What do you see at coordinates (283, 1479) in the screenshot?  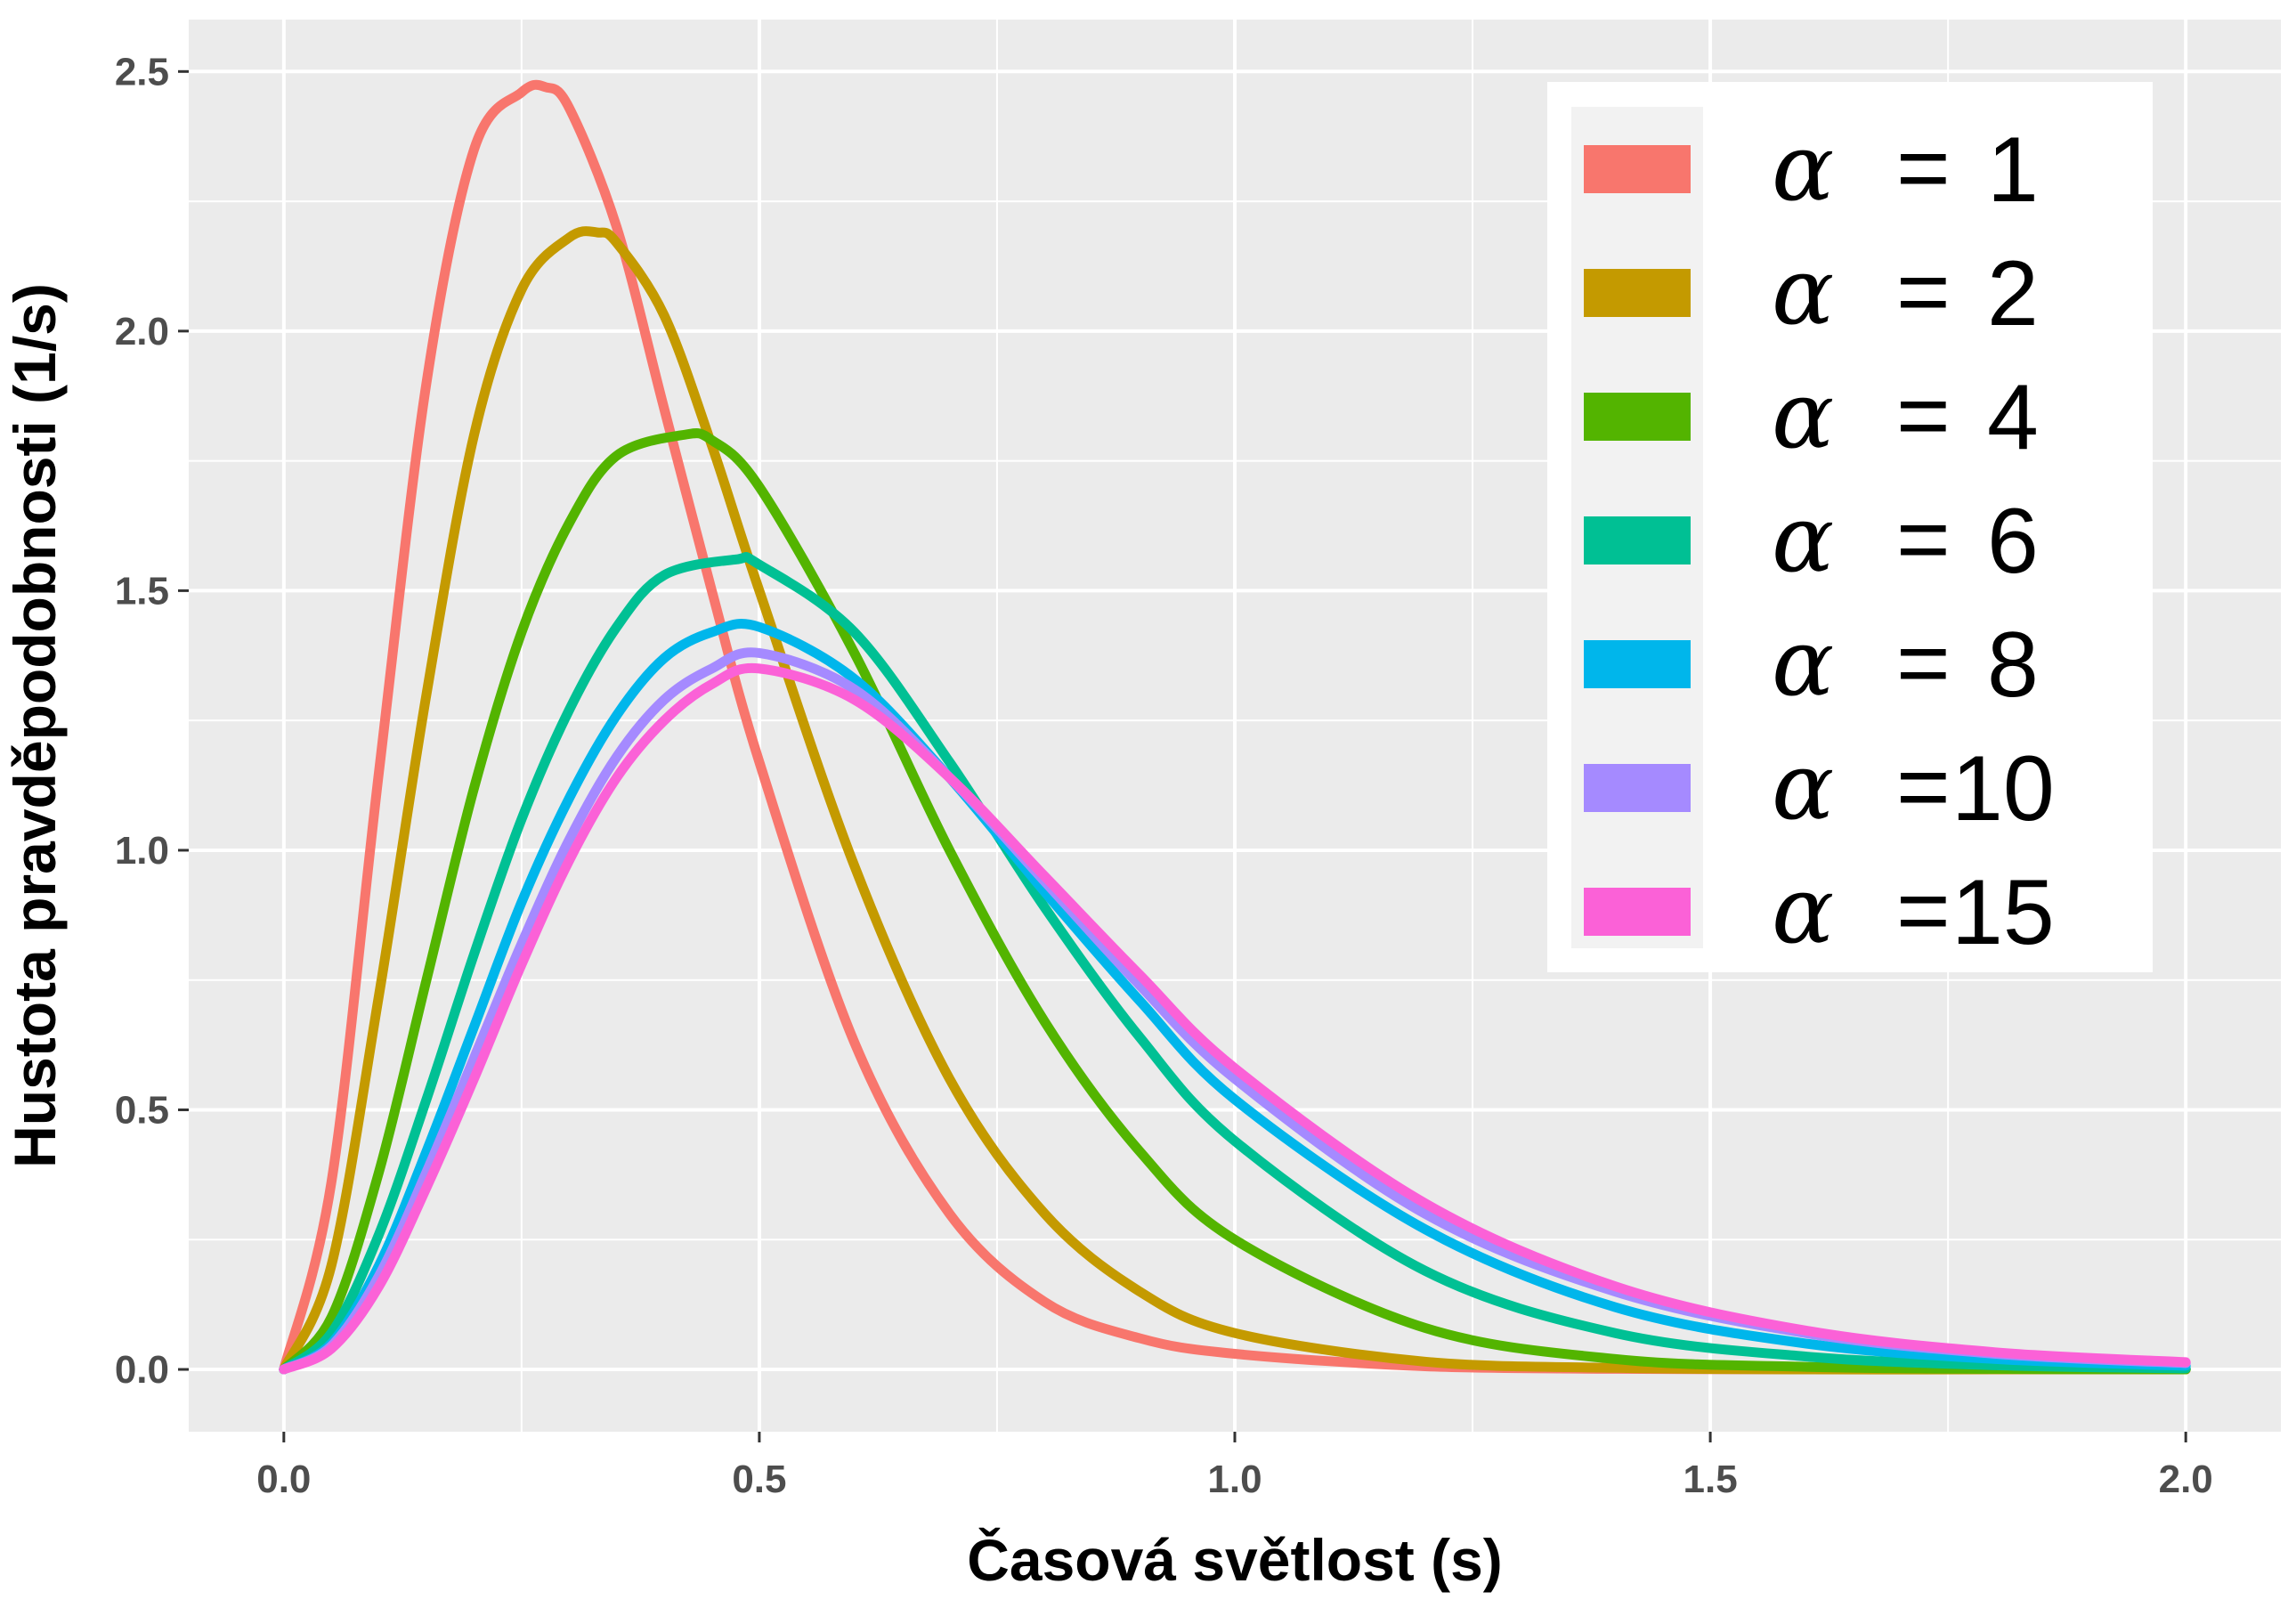 I see `x-tick-label: 0.0` at bounding box center [283, 1479].